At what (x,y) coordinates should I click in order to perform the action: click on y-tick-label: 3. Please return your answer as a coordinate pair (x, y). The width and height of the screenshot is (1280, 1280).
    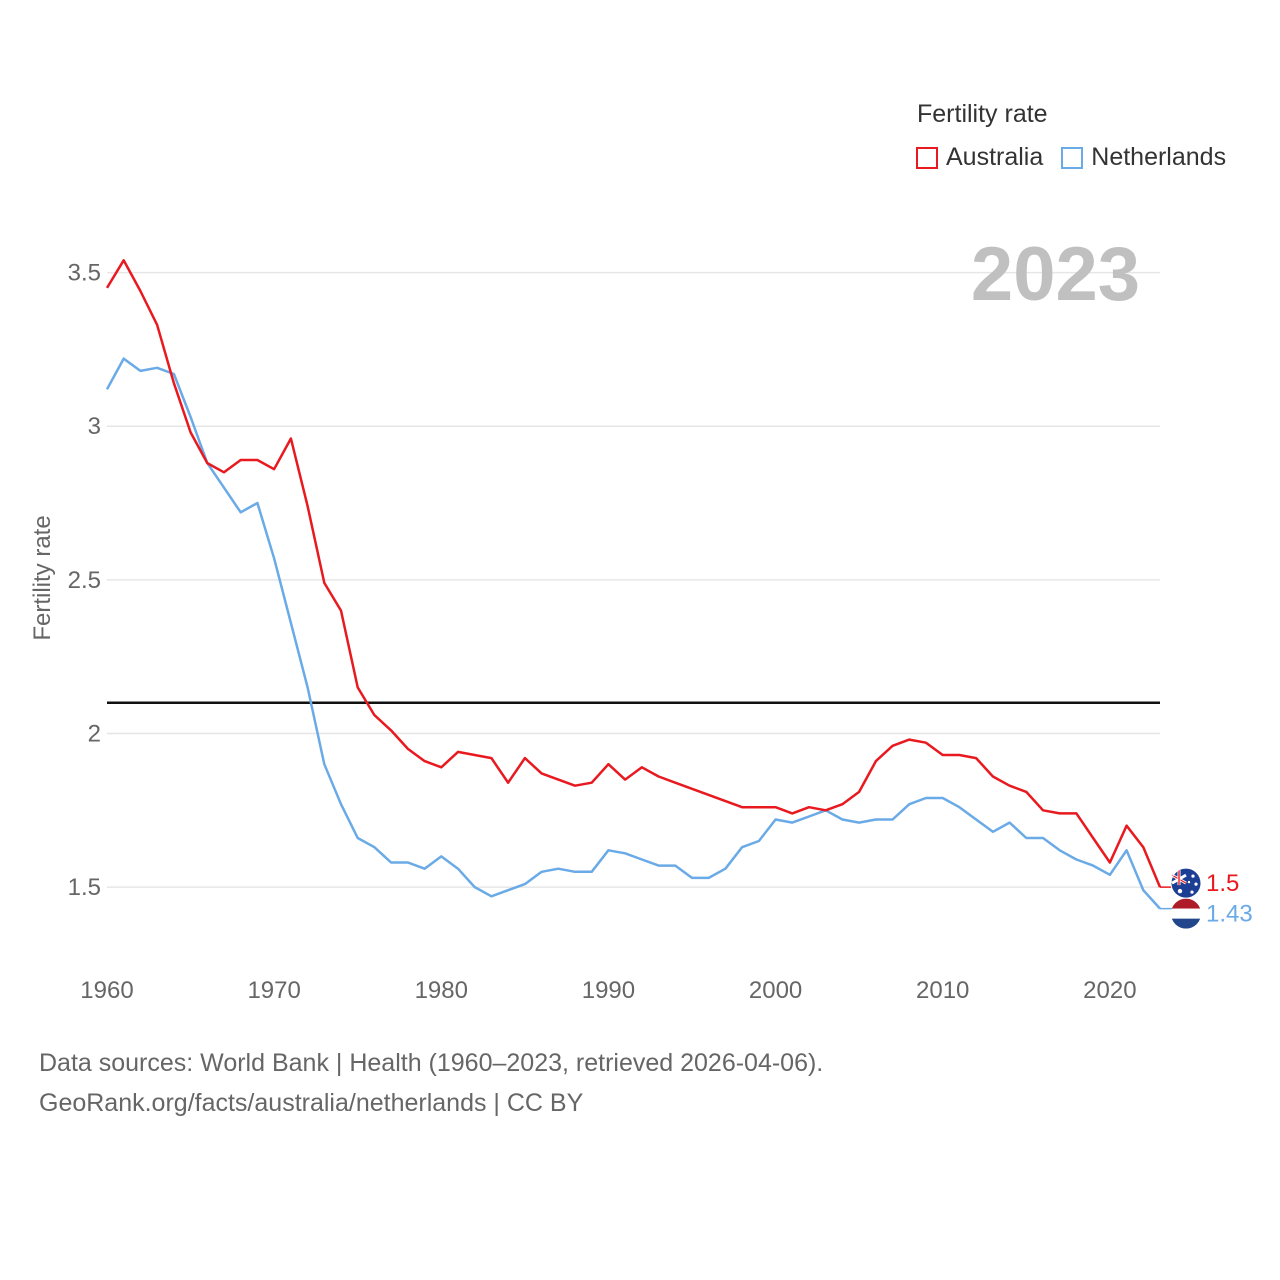
    Looking at the image, I should click on (94, 426).